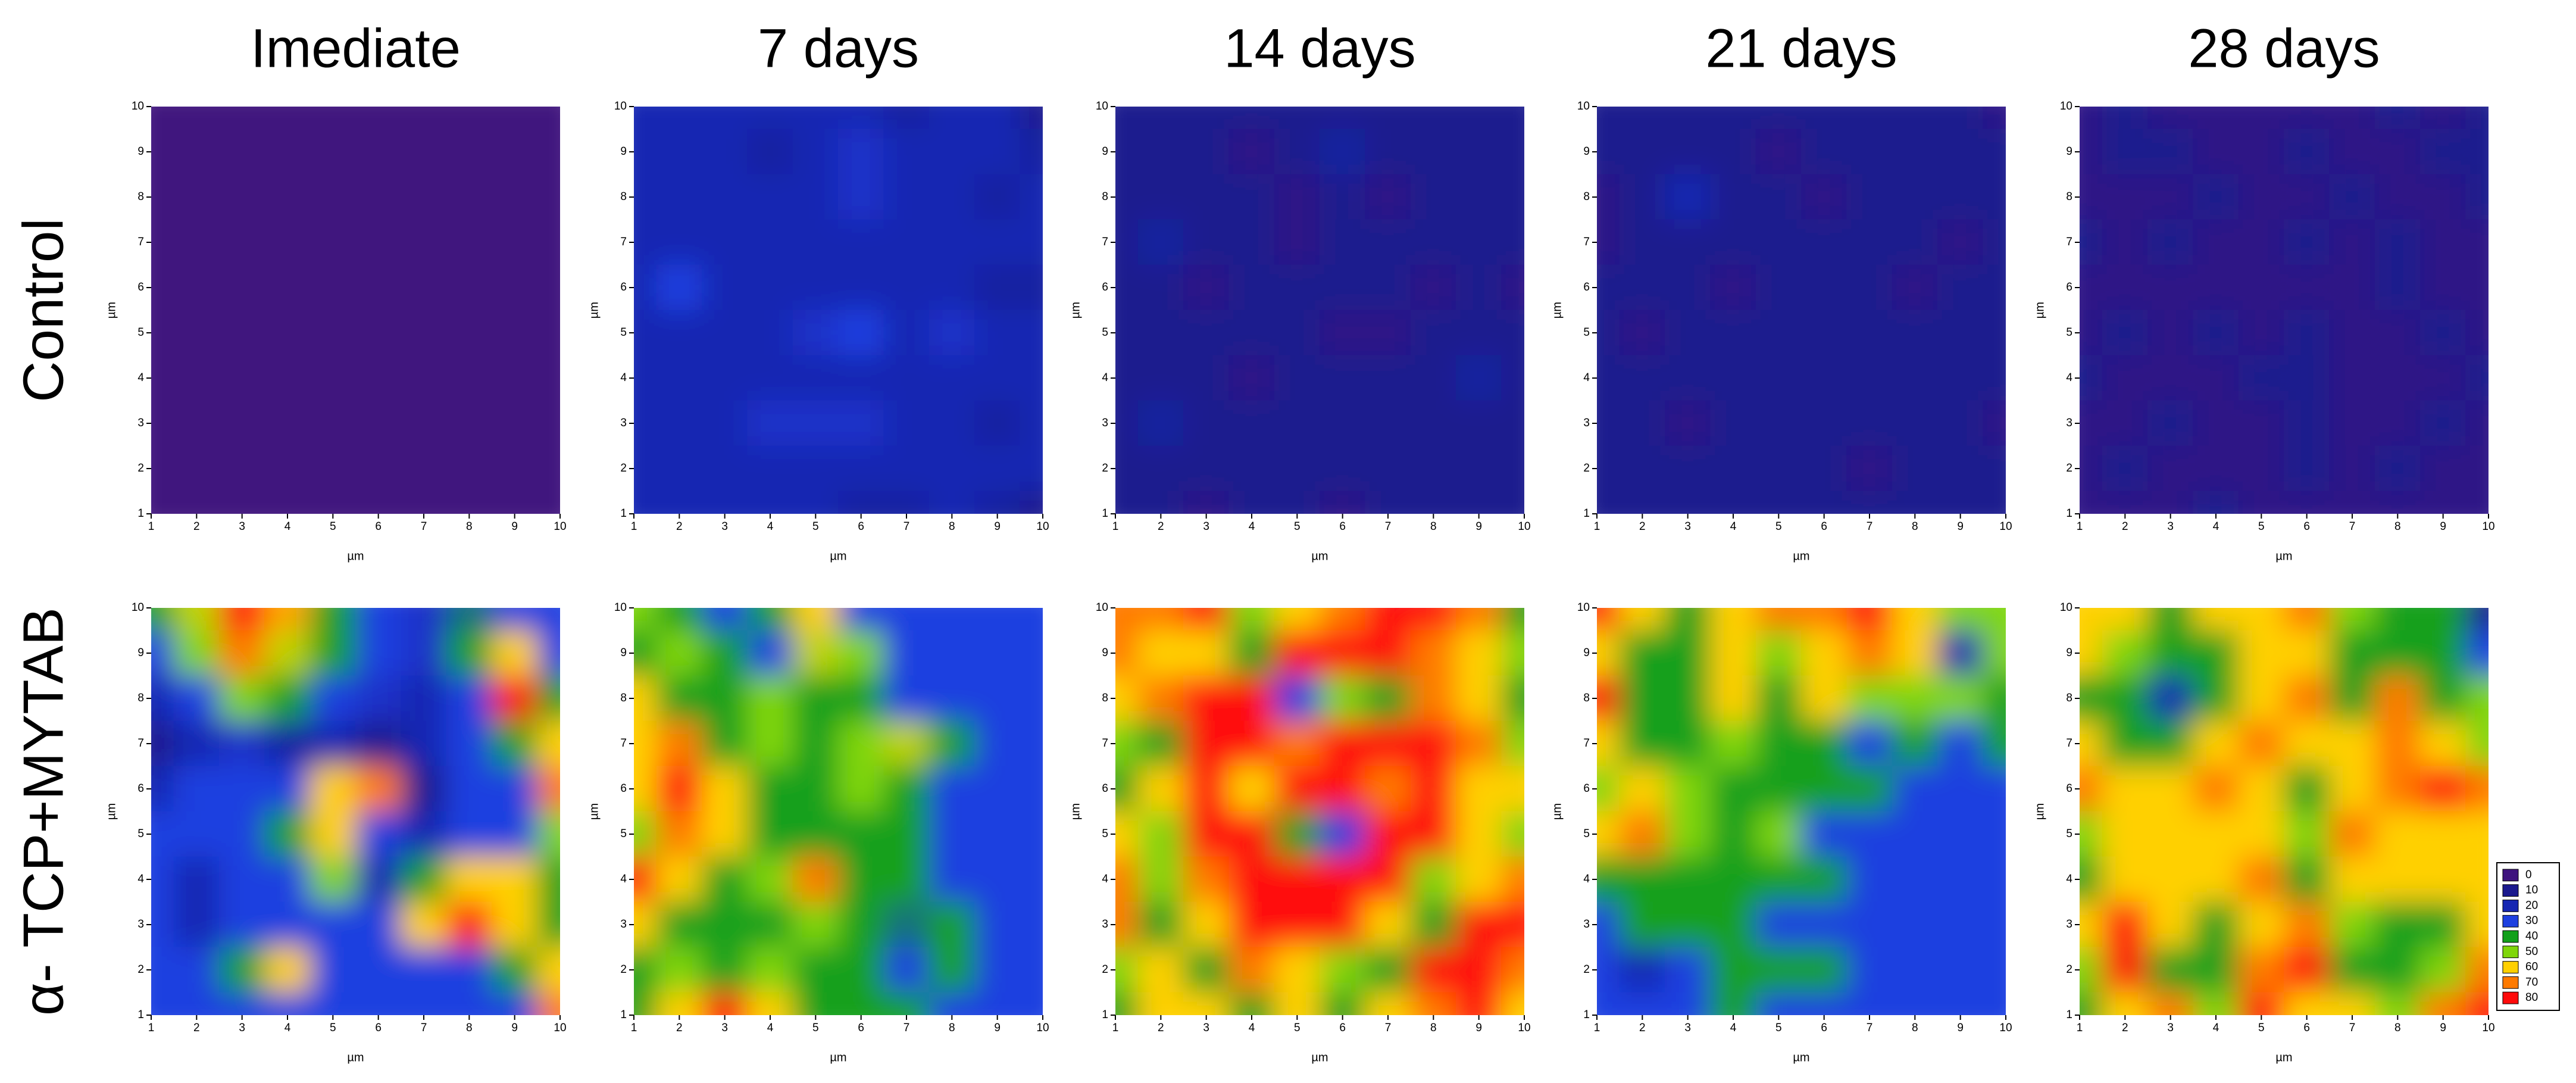  What do you see at coordinates (2510, 967) in the screenshot?
I see `legend-swatch` at bounding box center [2510, 967].